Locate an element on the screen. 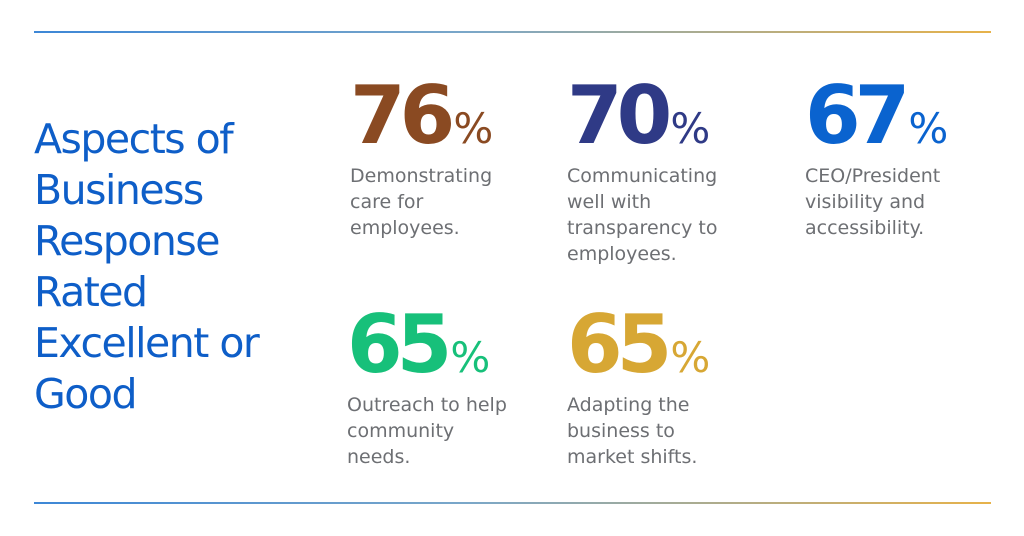 Image resolution: width=1024 pixels, height=536 pixels. headline-line: Aspects of is located at coordinates (134, 139).